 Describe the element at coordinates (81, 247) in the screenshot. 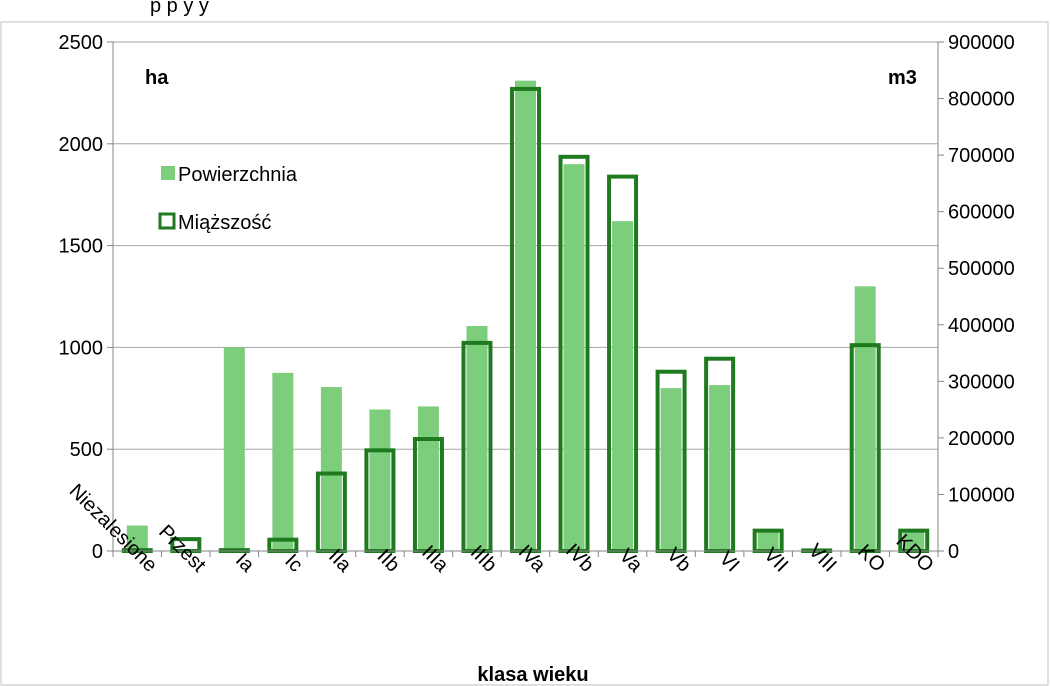

I see `left-tick-label: 1500` at that location.